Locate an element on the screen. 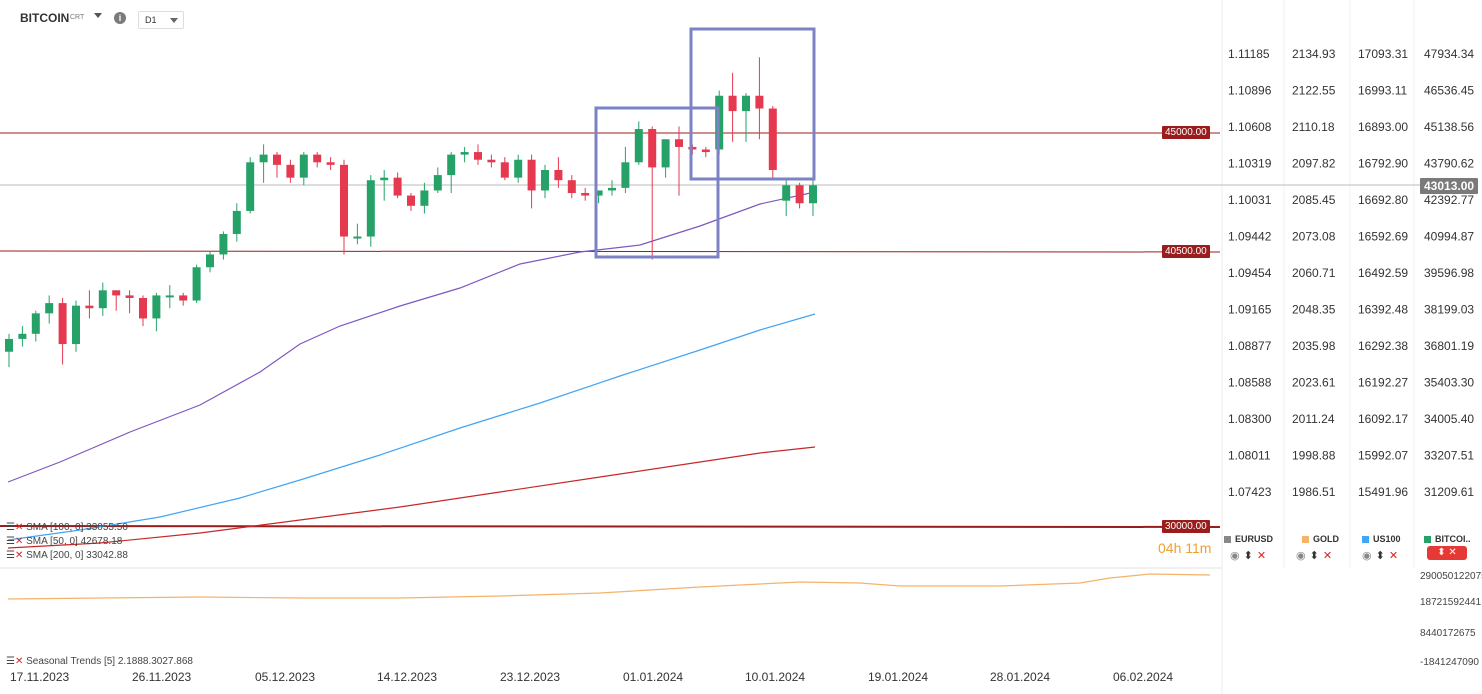  instrument-gold: GOLD is located at coordinates (1320, 539).